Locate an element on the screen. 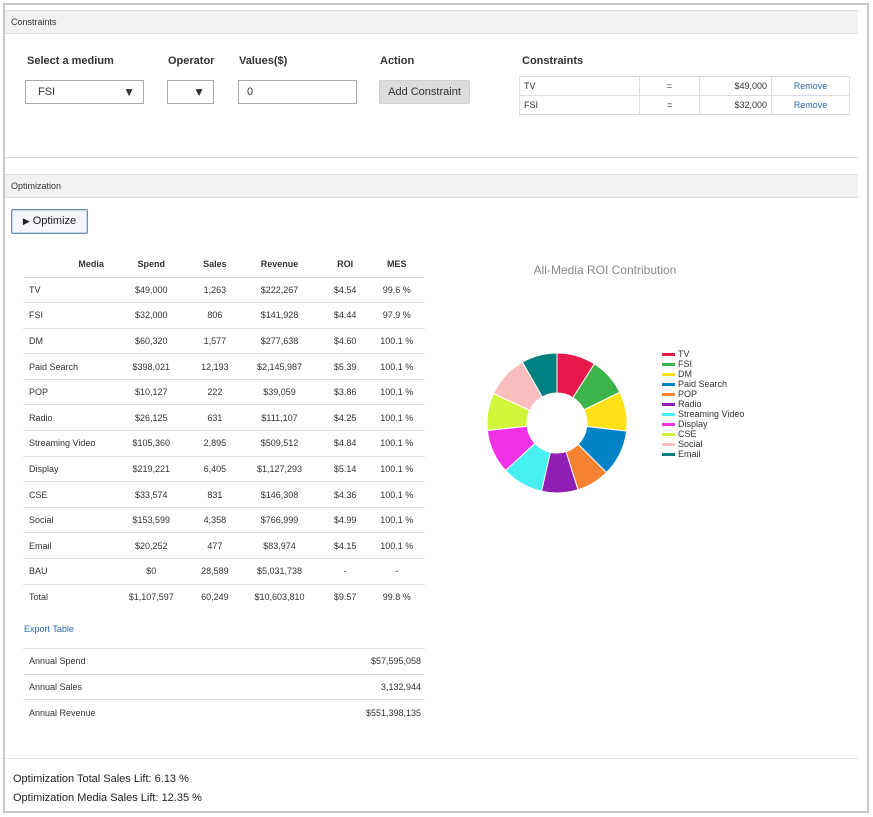 The width and height of the screenshot is (873, 817). legend-item: POP is located at coordinates (703, 394).